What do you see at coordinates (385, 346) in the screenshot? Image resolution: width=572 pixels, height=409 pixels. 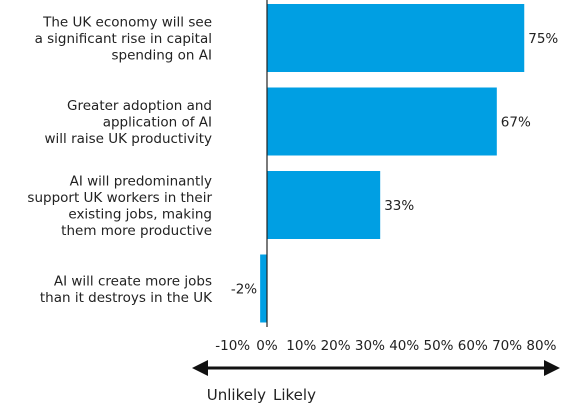 I see `x-tick-labels: -10% 0% 10% 20% 30% 40% 50% 60% 70% 80%` at bounding box center [385, 346].